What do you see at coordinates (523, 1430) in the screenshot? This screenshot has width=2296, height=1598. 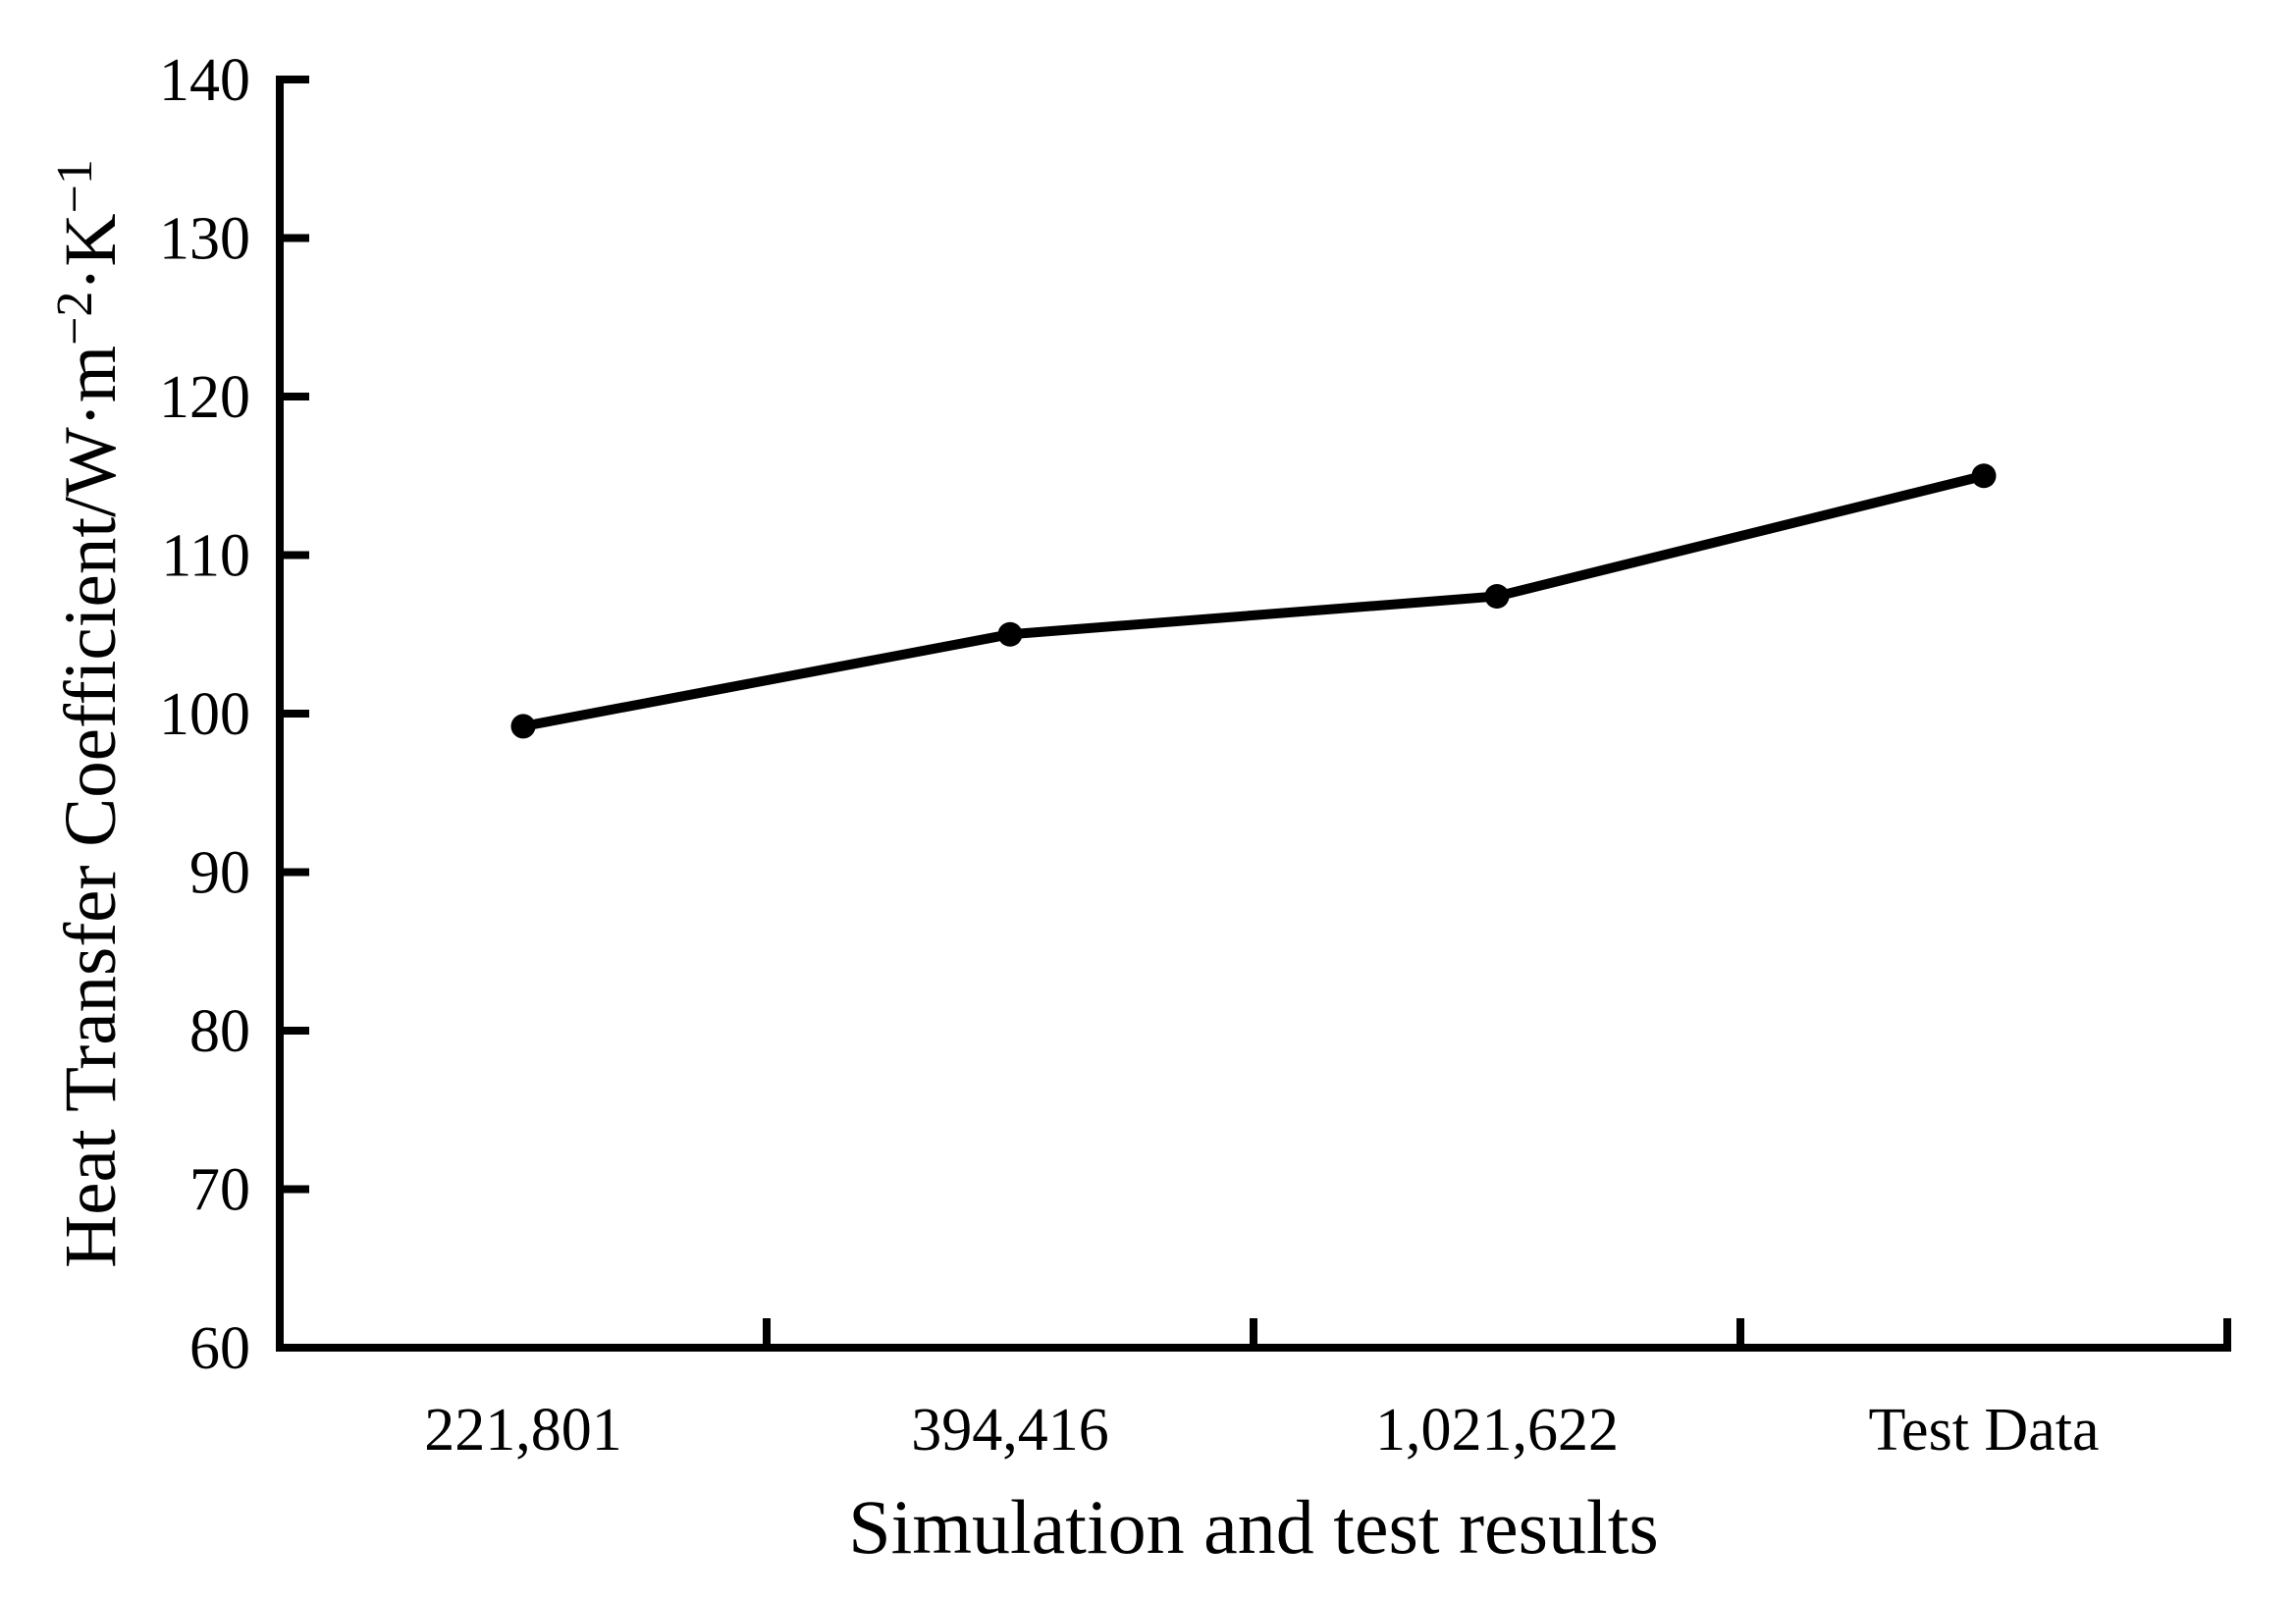 I see `x-category-label: 221,801` at bounding box center [523, 1430].